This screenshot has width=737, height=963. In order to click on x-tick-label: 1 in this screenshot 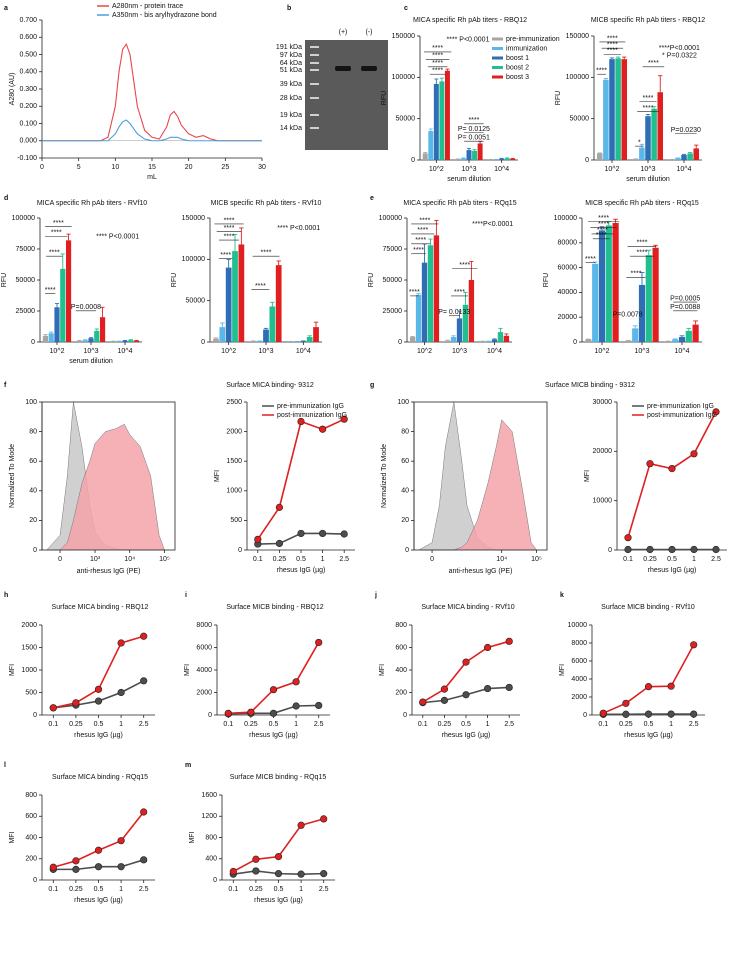, I will do `click(694, 559)`.